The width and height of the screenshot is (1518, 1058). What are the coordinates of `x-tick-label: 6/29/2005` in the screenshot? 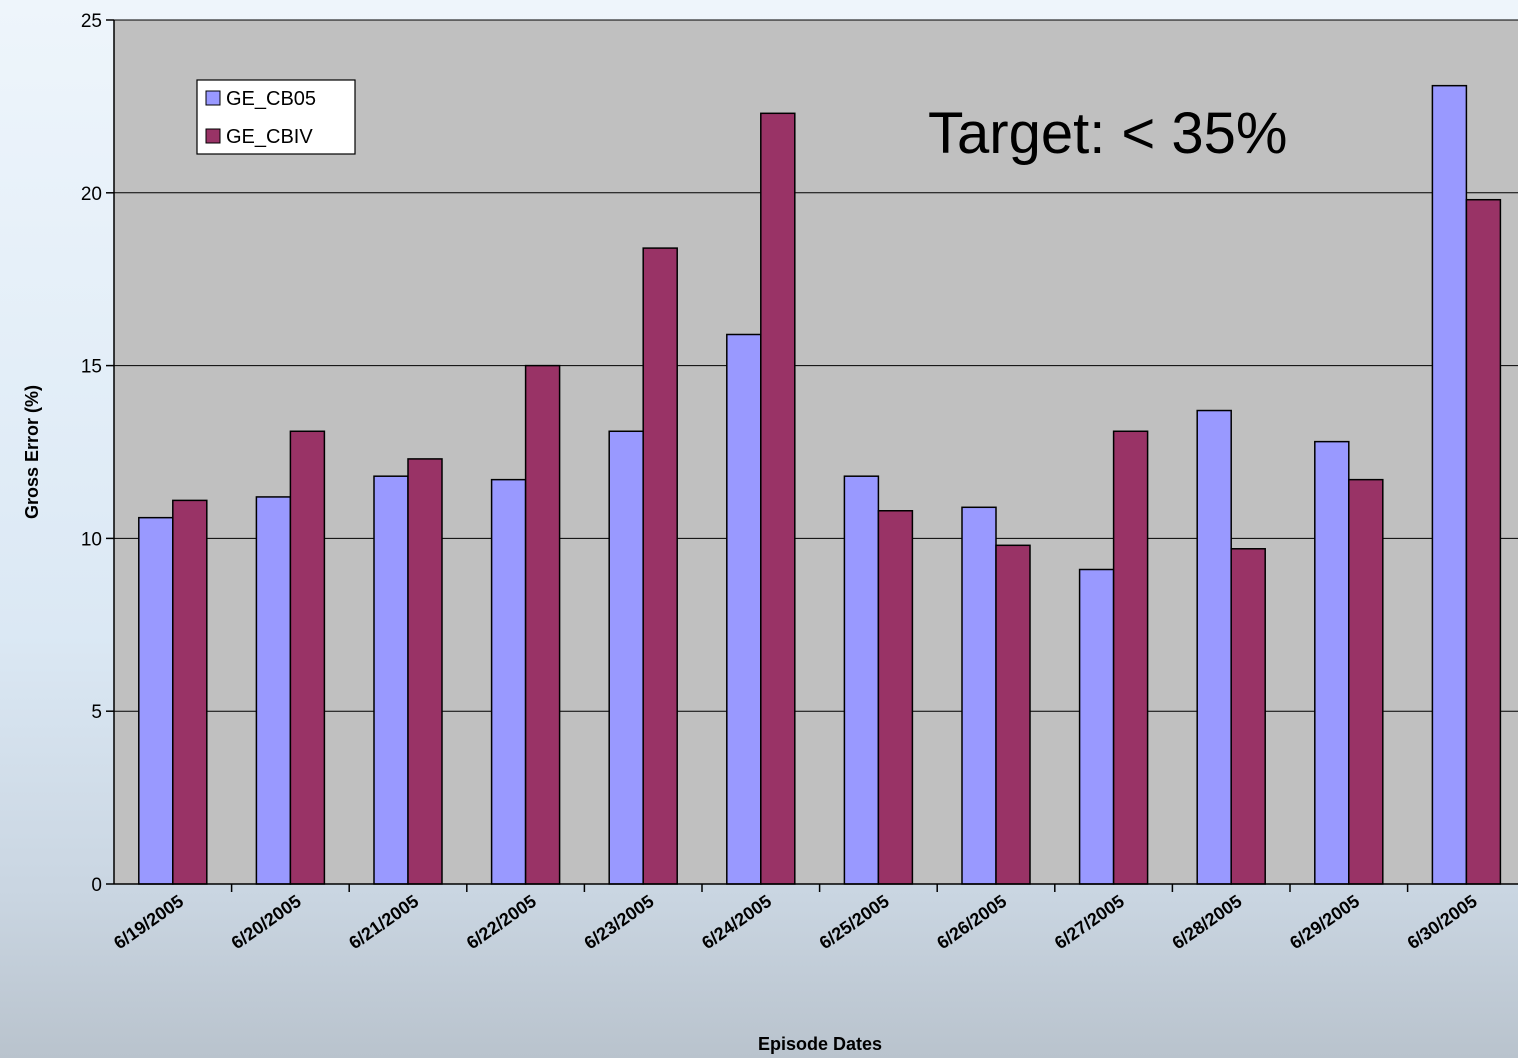 It's located at (1324, 922).